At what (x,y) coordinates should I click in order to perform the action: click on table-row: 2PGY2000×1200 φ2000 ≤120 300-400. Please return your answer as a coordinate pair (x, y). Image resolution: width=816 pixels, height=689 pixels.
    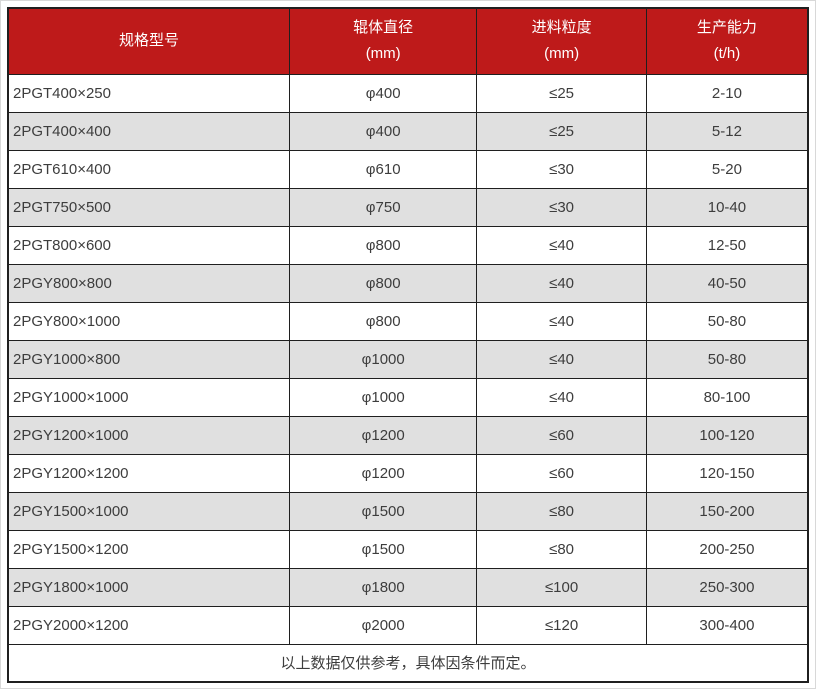
    Looking at the image, I should click on (408, 625).